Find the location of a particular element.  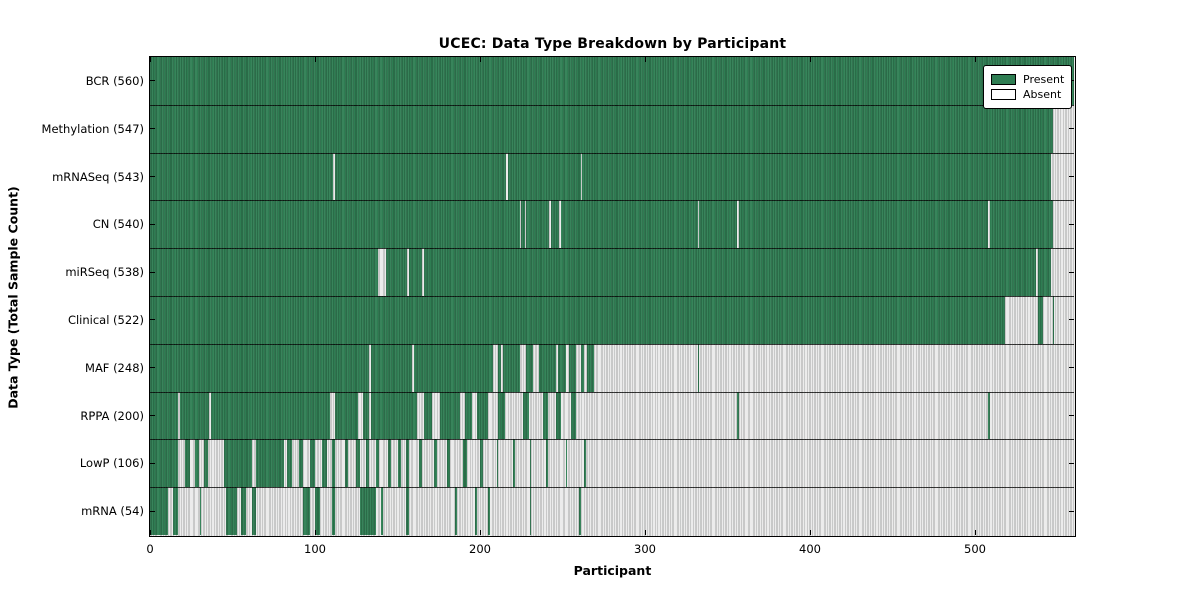

y-tick-label-LowP: LowP (106) is located at coordinates (111, 463).